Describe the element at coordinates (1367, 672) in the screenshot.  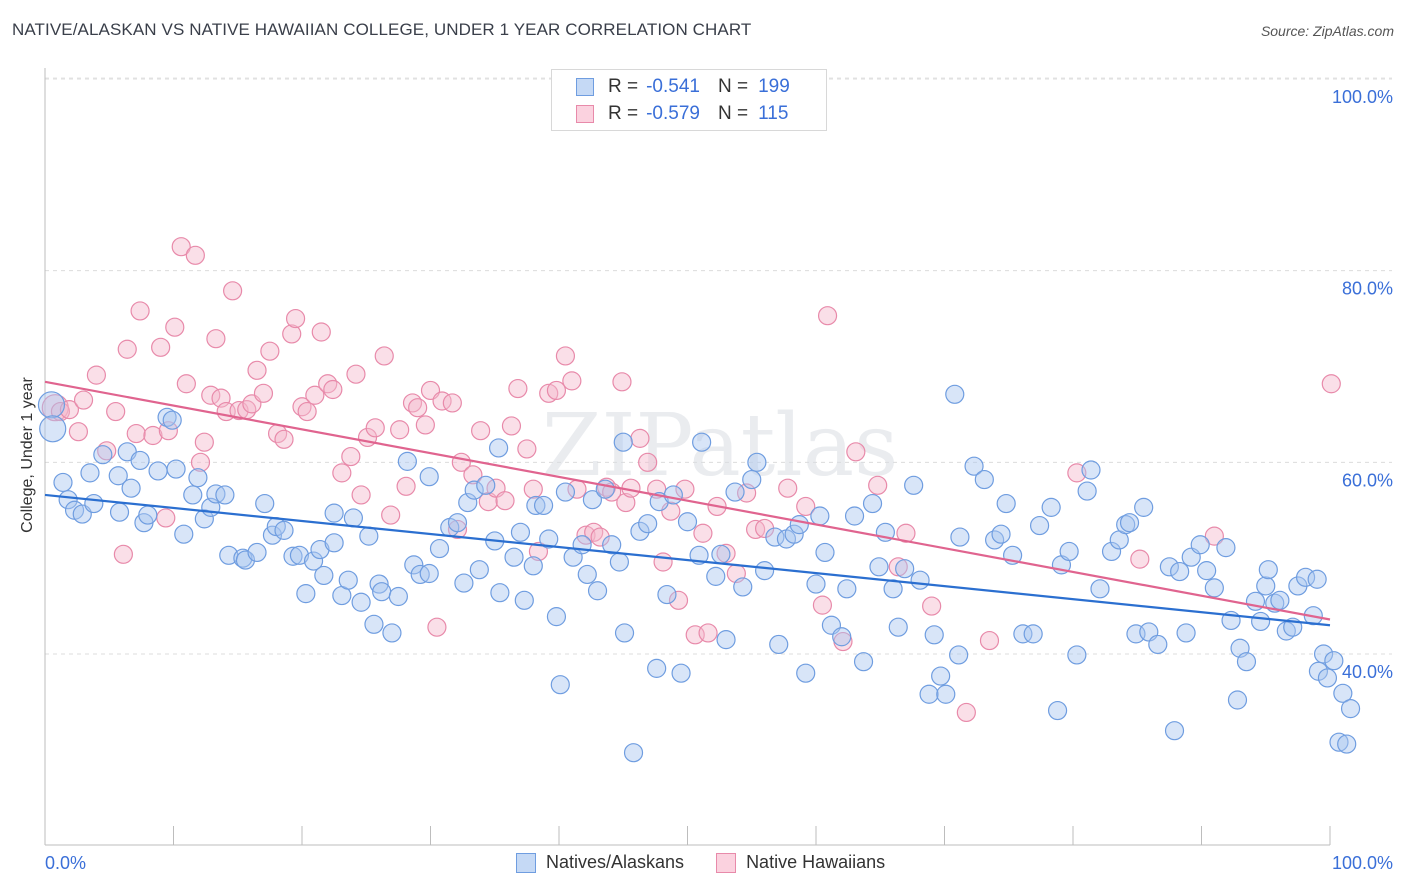
I see `y-tick-label: 40.0%` at that location.